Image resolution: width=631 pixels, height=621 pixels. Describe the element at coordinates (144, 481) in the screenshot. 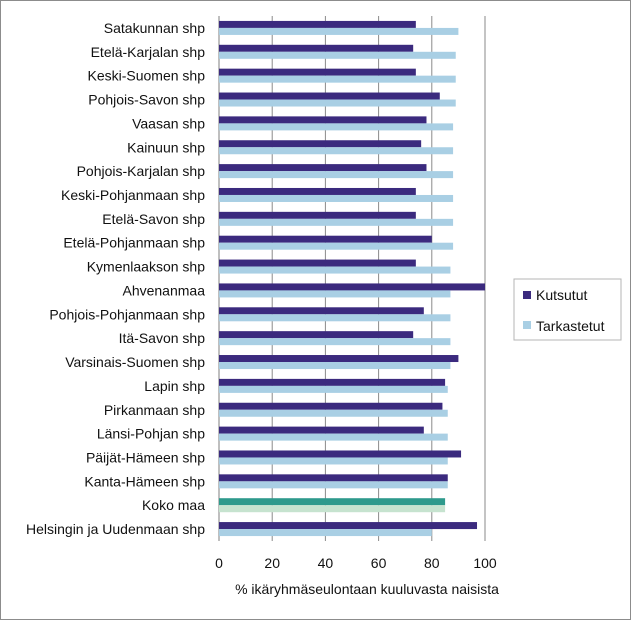

I see `category-label-kanta-hameen-shp: Kanta-Hämeen shp` at that location.